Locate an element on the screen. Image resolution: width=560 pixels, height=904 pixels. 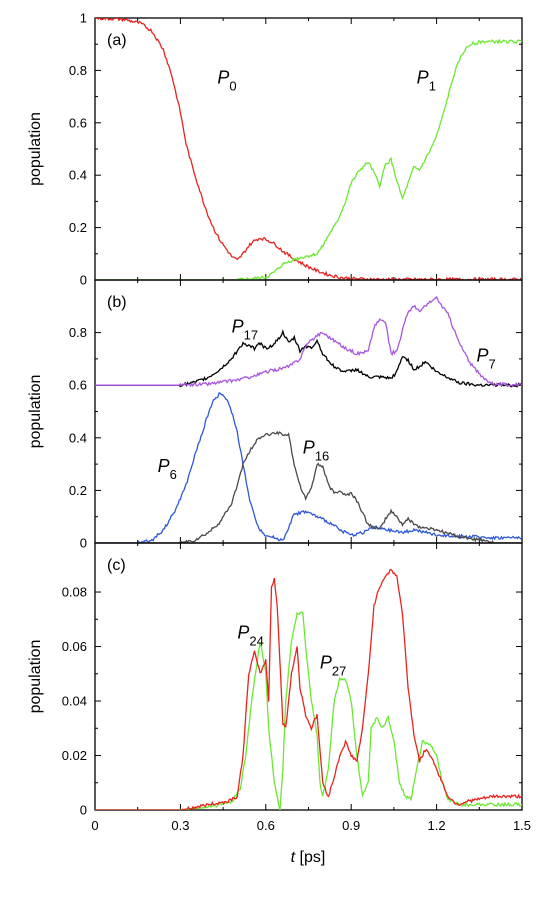
x-axis-title-unit: [ps] is located at coordinates (310, 857).